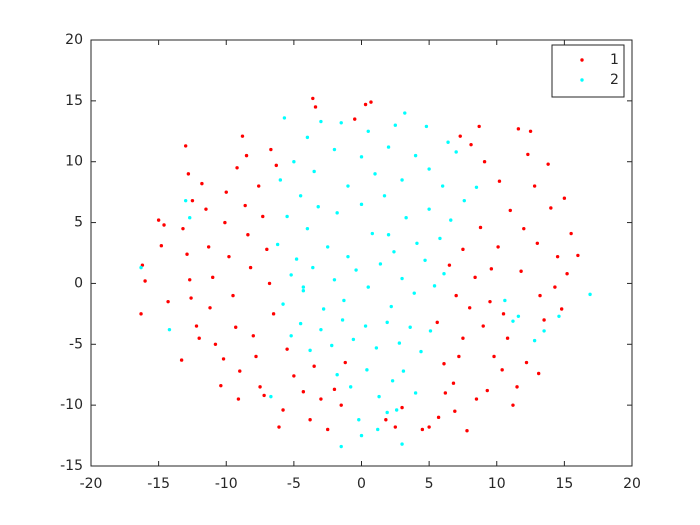  I want to click on y-tick-label: -15, so click(71, 466).